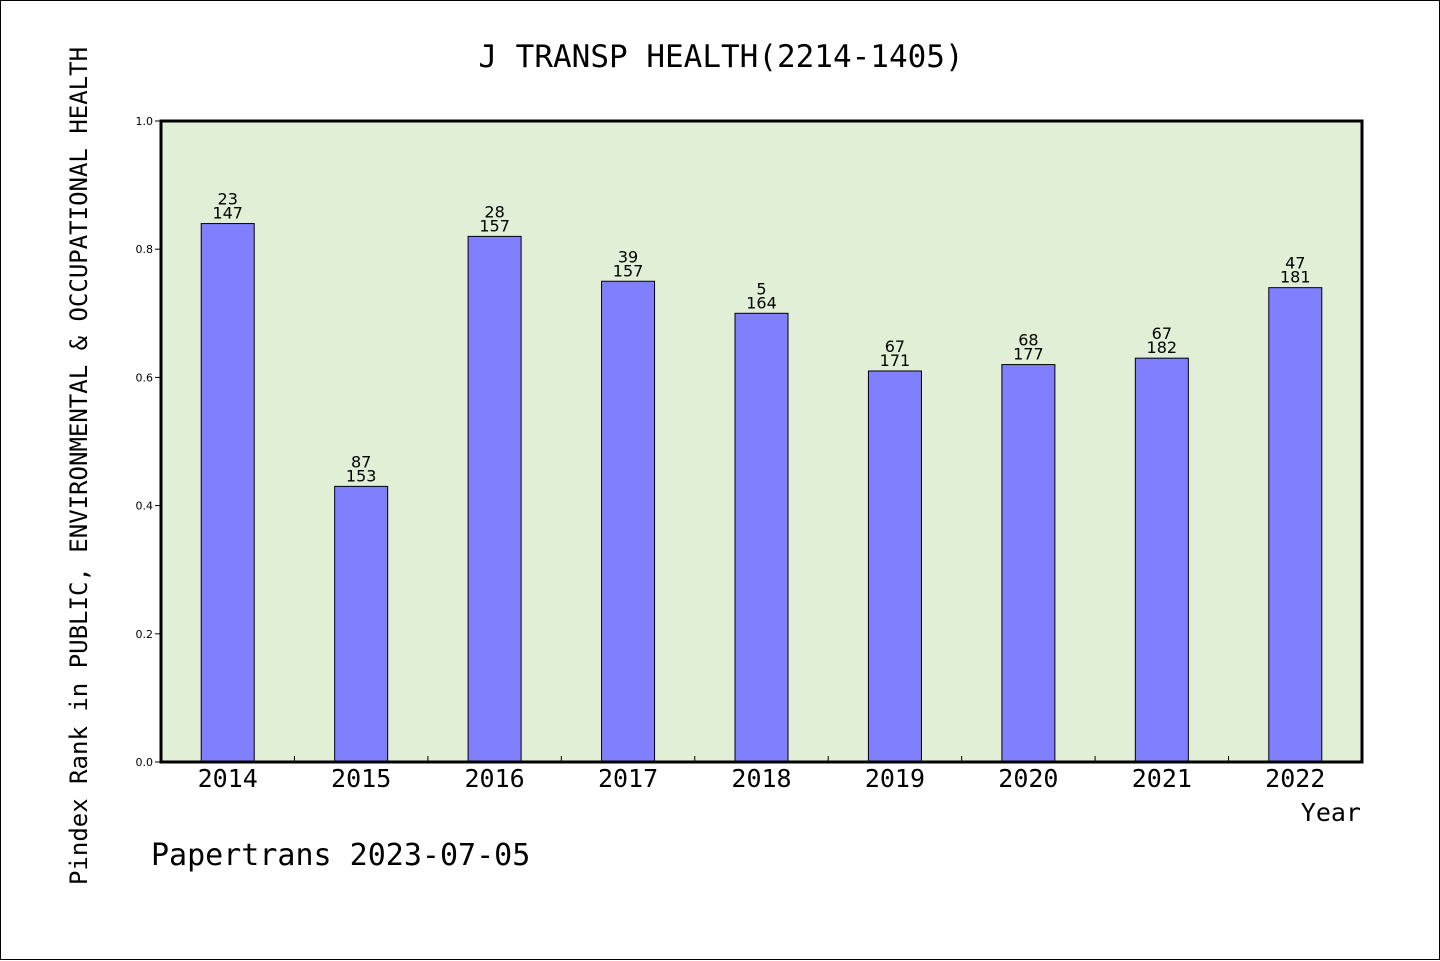 This screenshot has width=1440, height=961. I want to click on bar-rank-label-2022: 47, so click(1295, 263).